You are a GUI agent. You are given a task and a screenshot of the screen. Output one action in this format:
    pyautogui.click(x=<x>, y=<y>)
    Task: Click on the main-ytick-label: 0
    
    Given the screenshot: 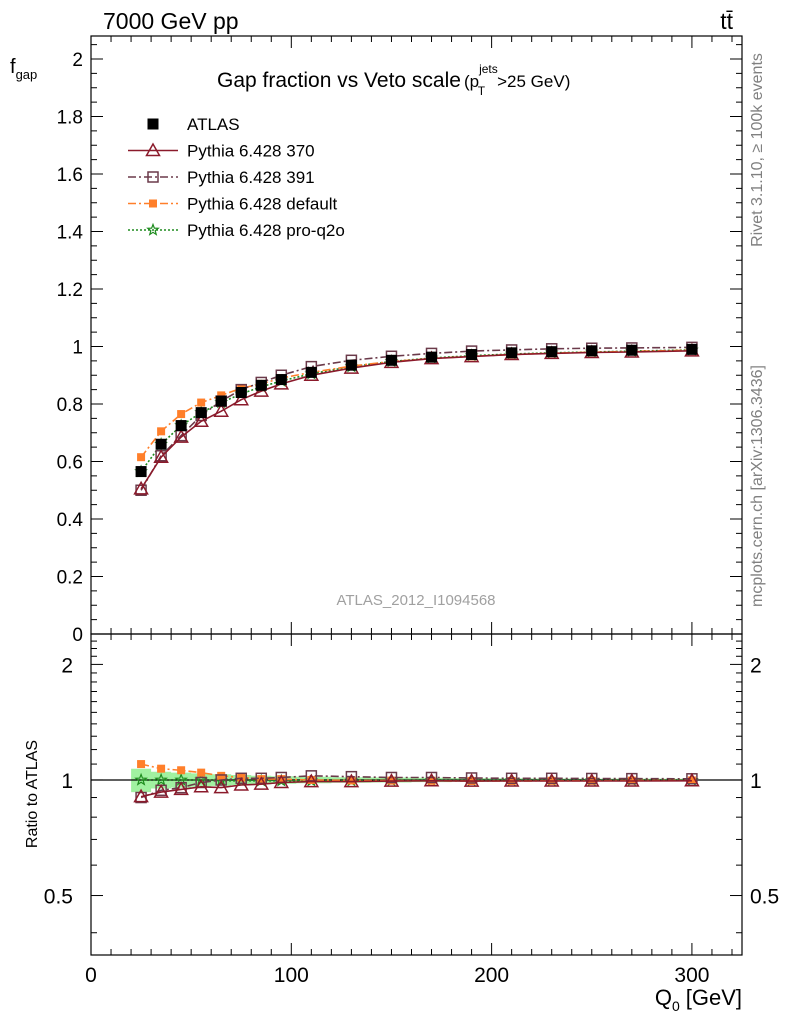 What is the action you would take?
    pyautogui.click(x=77, y=635)
    